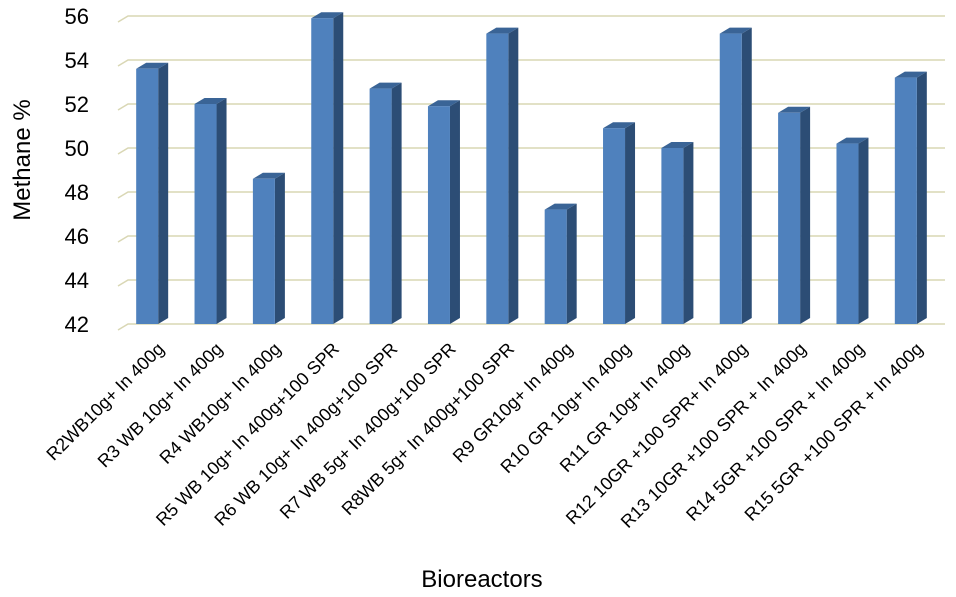 The width and height of the screenshot is (956, 597). Describe the element at coordinates (77, 60) in the screenshot. I see `y-tick-label: 54` at that location.